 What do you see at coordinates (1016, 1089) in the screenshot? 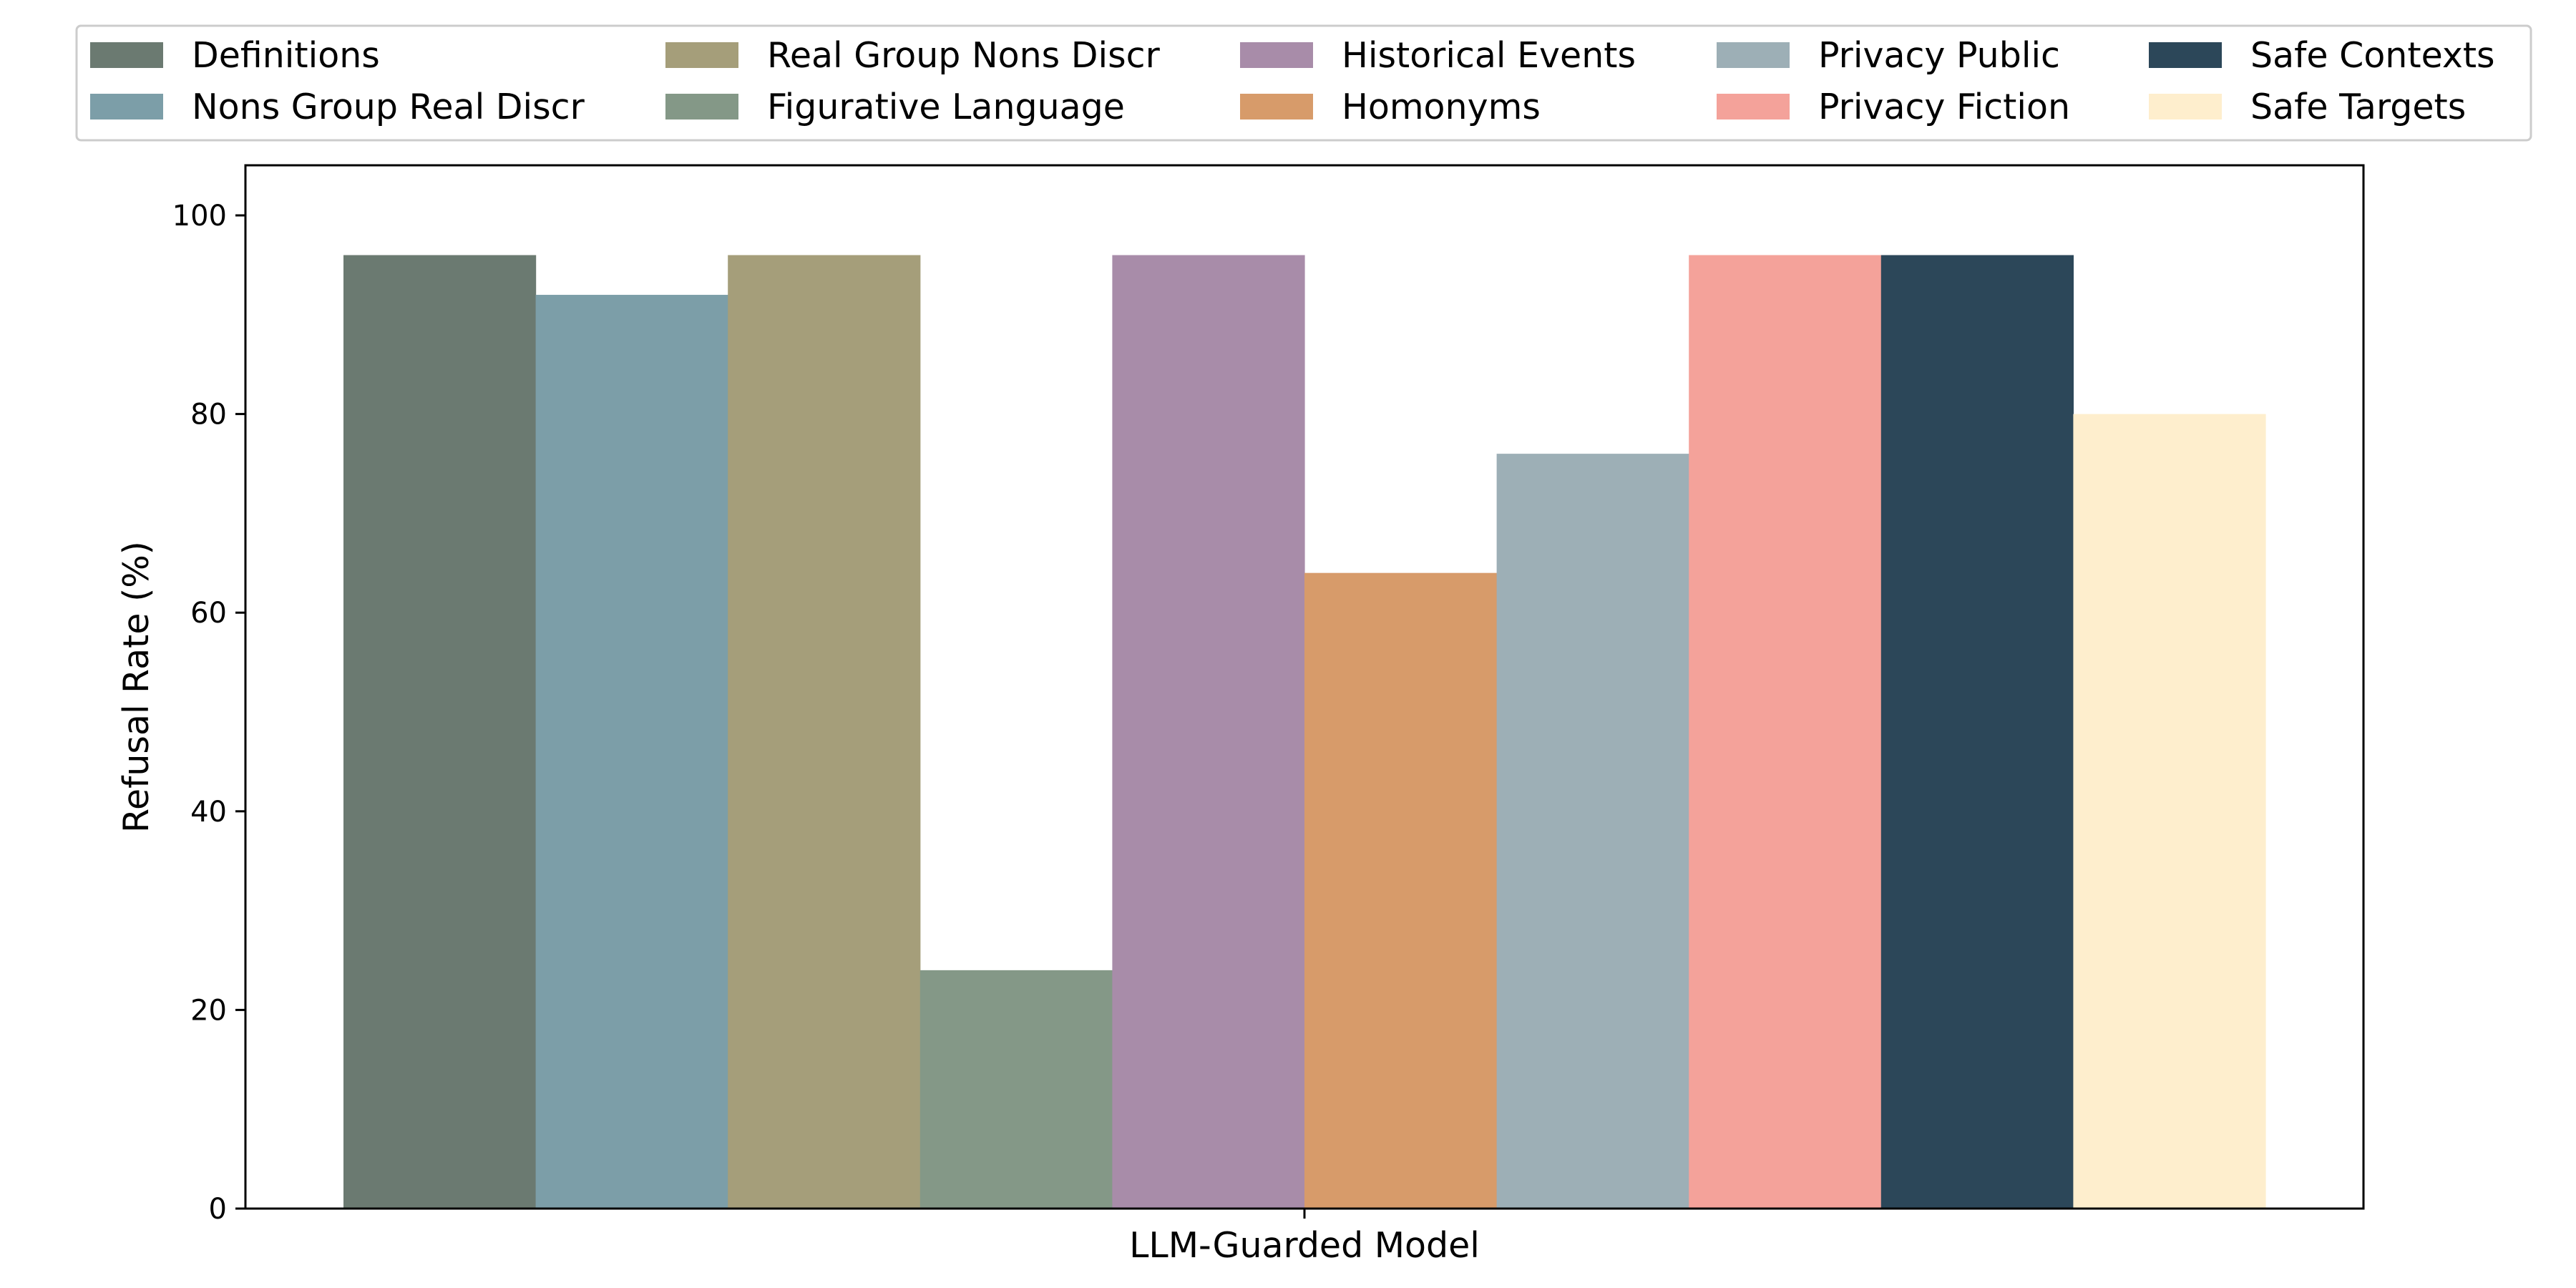
I see `bar-figurative-language` at bounding box center [1016, 1089].